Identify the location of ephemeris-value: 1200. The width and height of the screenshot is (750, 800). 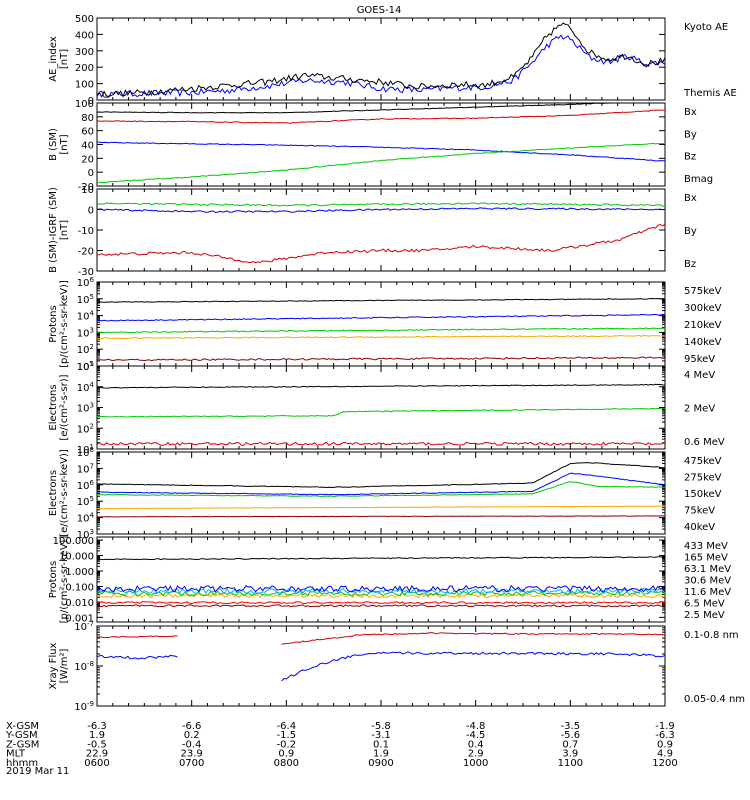
(664, 763).